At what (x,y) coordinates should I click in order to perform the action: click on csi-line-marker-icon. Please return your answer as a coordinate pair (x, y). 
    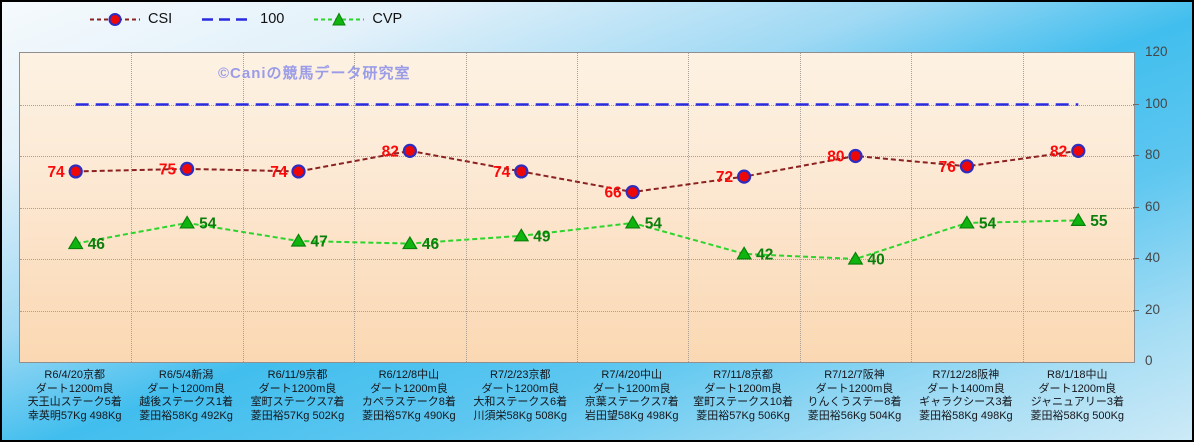
    Looking at the image, I should click on (115, 19).